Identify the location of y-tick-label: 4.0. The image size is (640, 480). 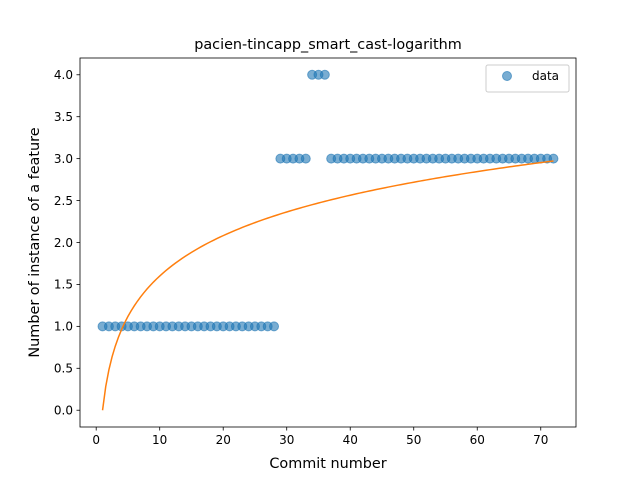
(63, 75).